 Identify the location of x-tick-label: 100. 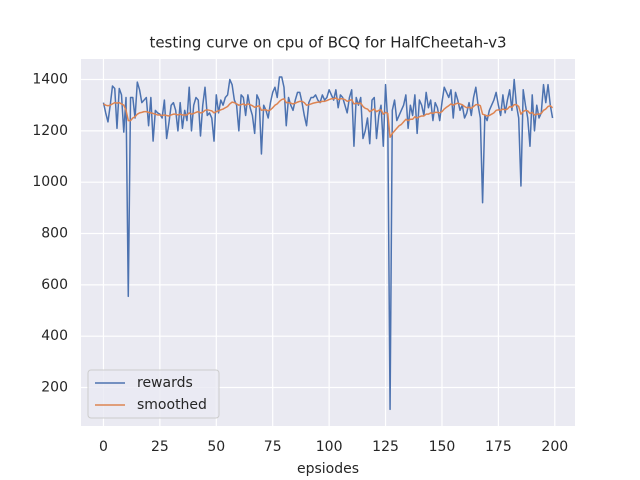
(329, 447).